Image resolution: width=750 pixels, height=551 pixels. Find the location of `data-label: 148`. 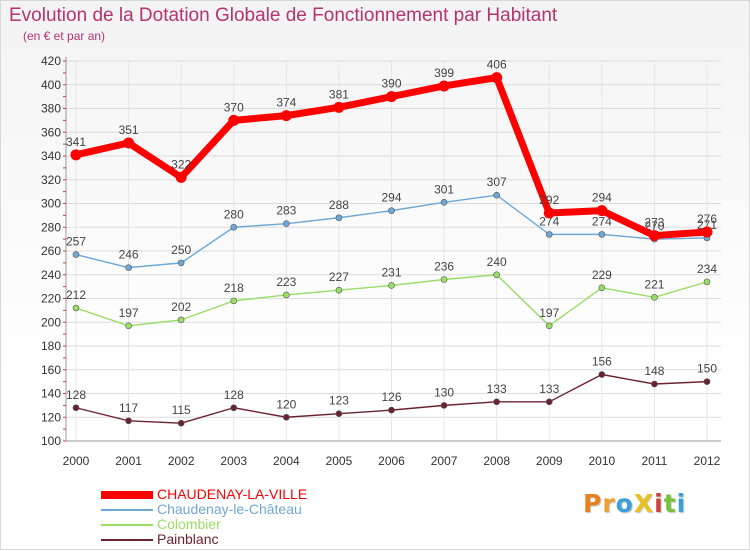

data-label: 148 is located at coordinates (654, 371).